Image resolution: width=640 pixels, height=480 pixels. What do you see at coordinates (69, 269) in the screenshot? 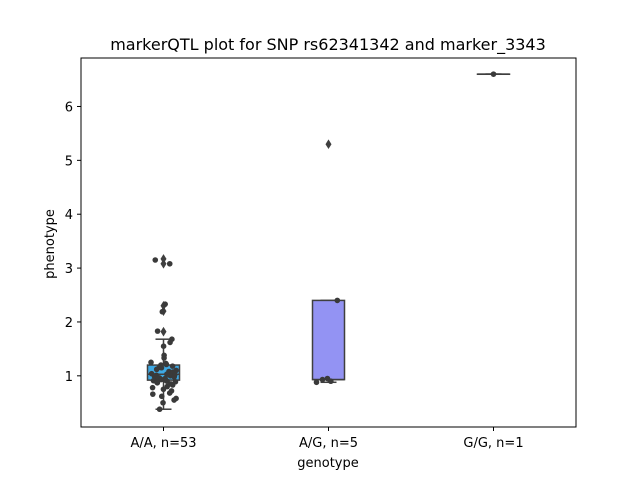
I see `y-tick-label: 3` at bounding box center [69, 269].